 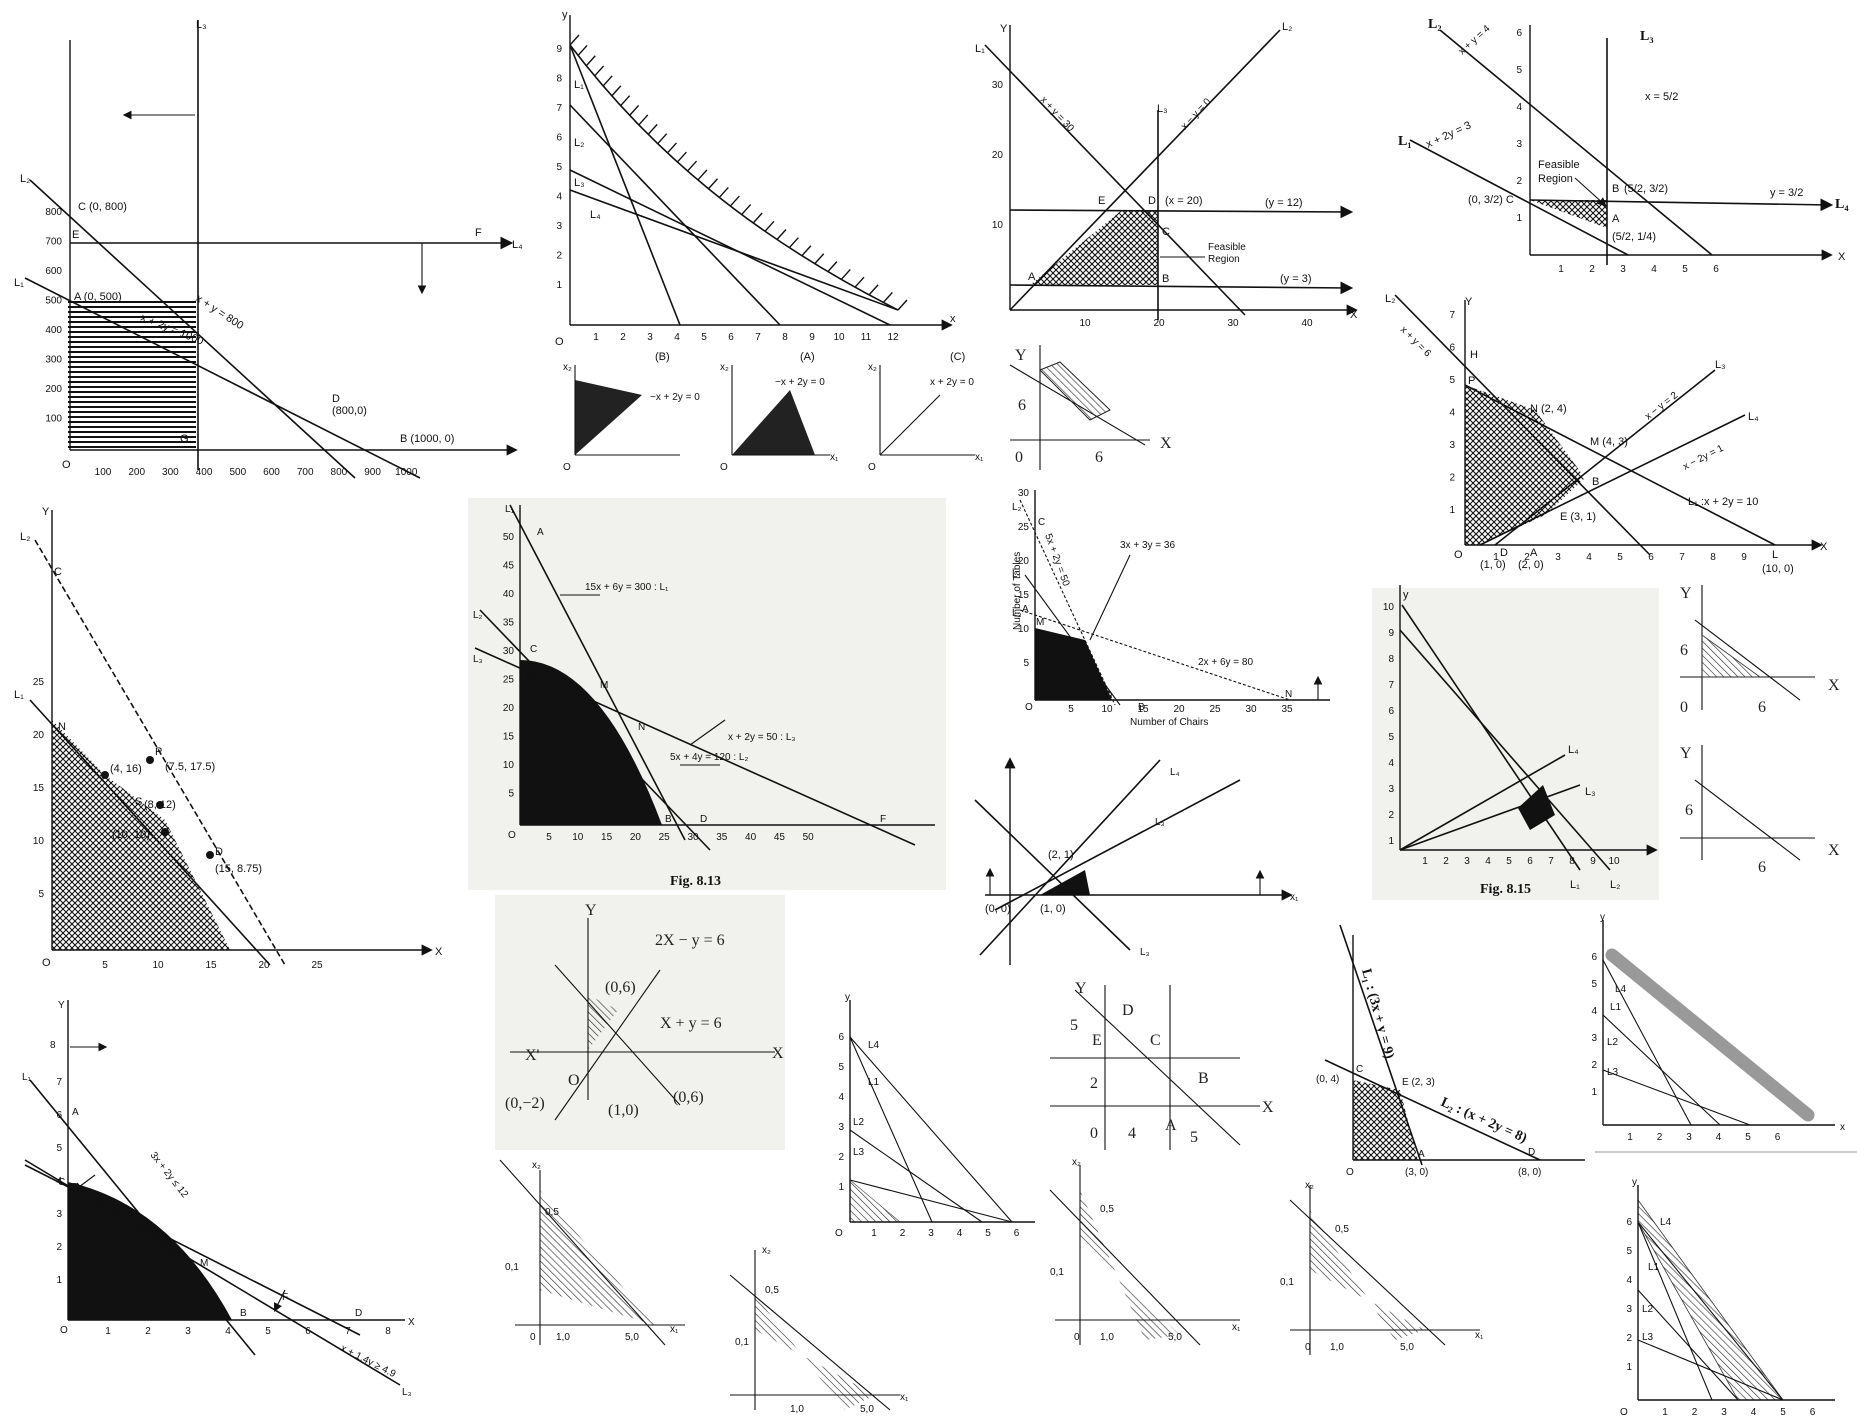 What do you see at coordinates (1159, 323) in the screenshot?
I see `x-tick-label: 20` at bounding box center [1159, 323].